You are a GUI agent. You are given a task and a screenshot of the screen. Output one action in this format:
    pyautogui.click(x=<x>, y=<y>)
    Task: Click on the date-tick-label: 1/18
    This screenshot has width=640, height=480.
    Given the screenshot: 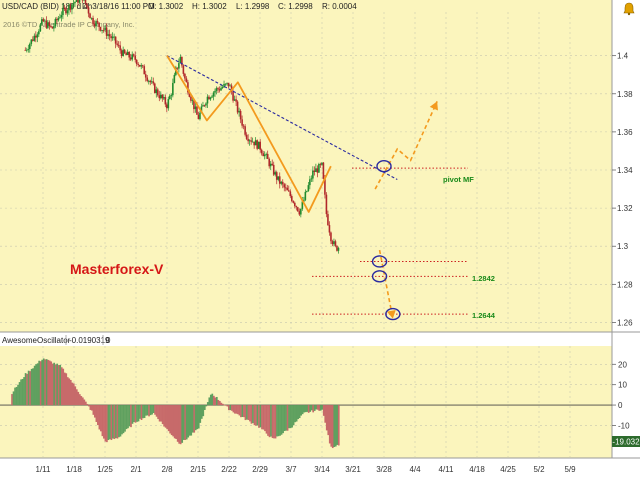 What is the action you would take?
    pyautogui.click(x=74, y=469)
    